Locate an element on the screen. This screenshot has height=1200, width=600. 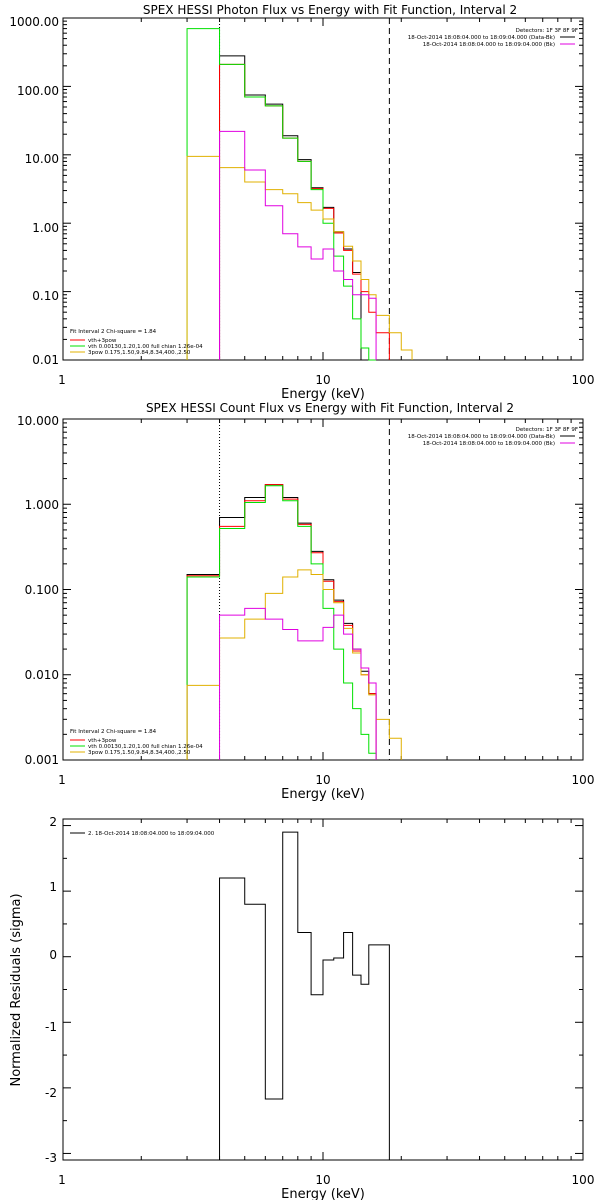
residual-series-black is located at coordinates (304, 995).